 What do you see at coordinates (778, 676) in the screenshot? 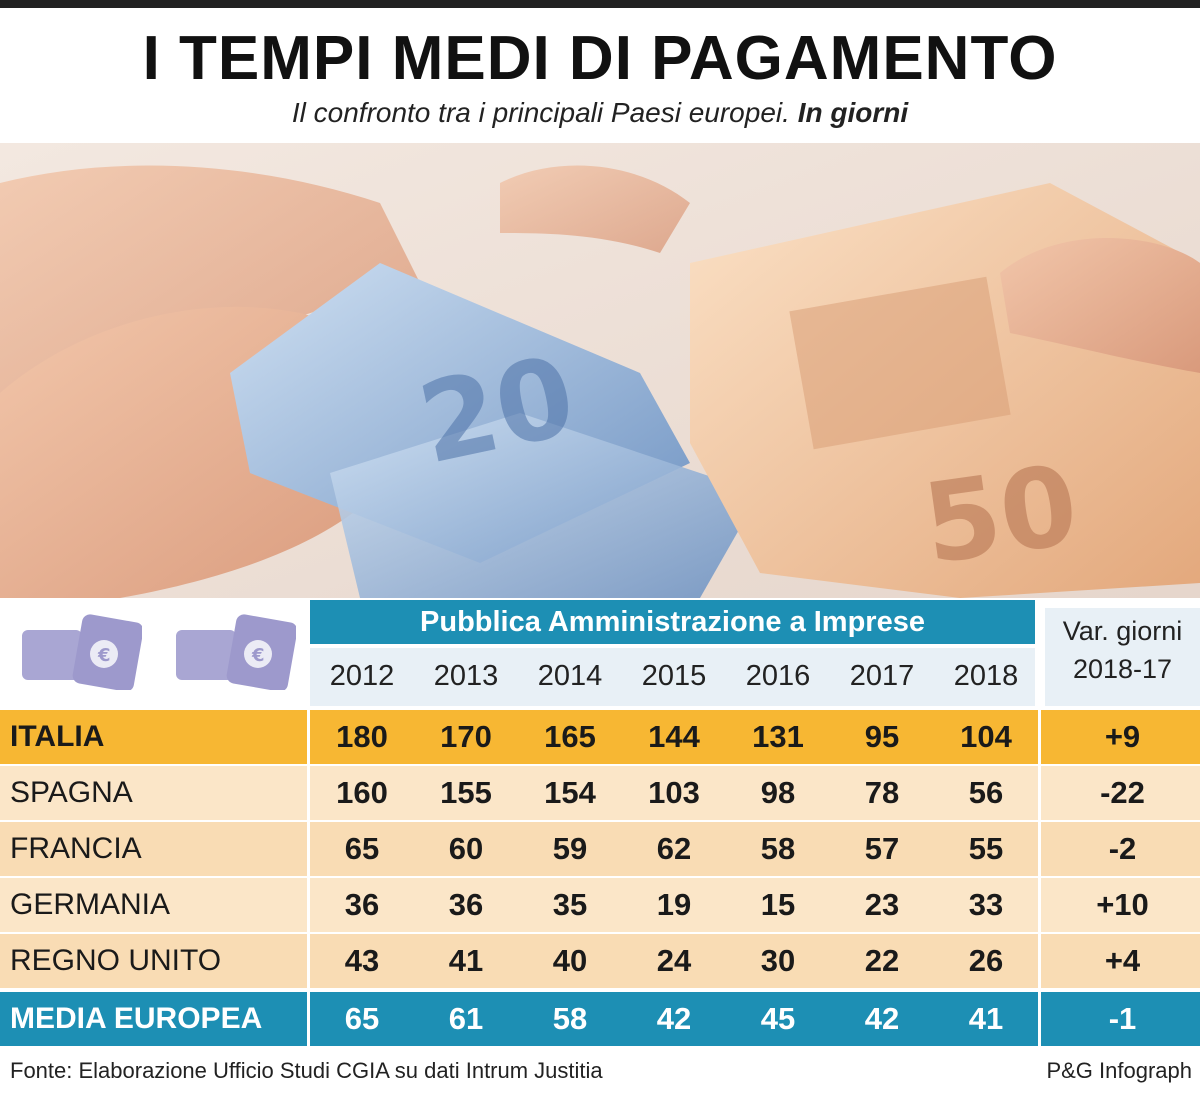
I see `year-header: 2016` at bounding box center [778, 676].